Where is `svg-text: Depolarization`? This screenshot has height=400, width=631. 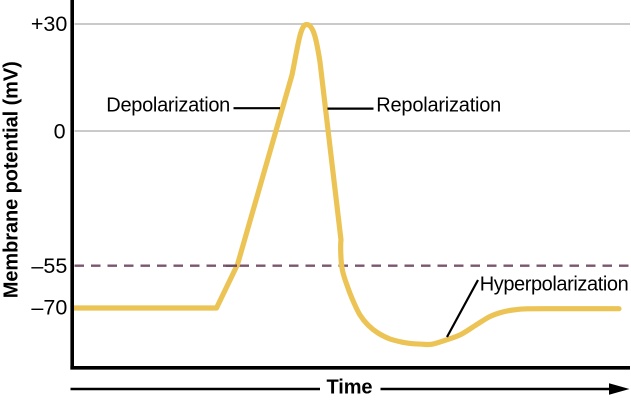 svg-text: Depolarization is located at coordinates (168, 106).